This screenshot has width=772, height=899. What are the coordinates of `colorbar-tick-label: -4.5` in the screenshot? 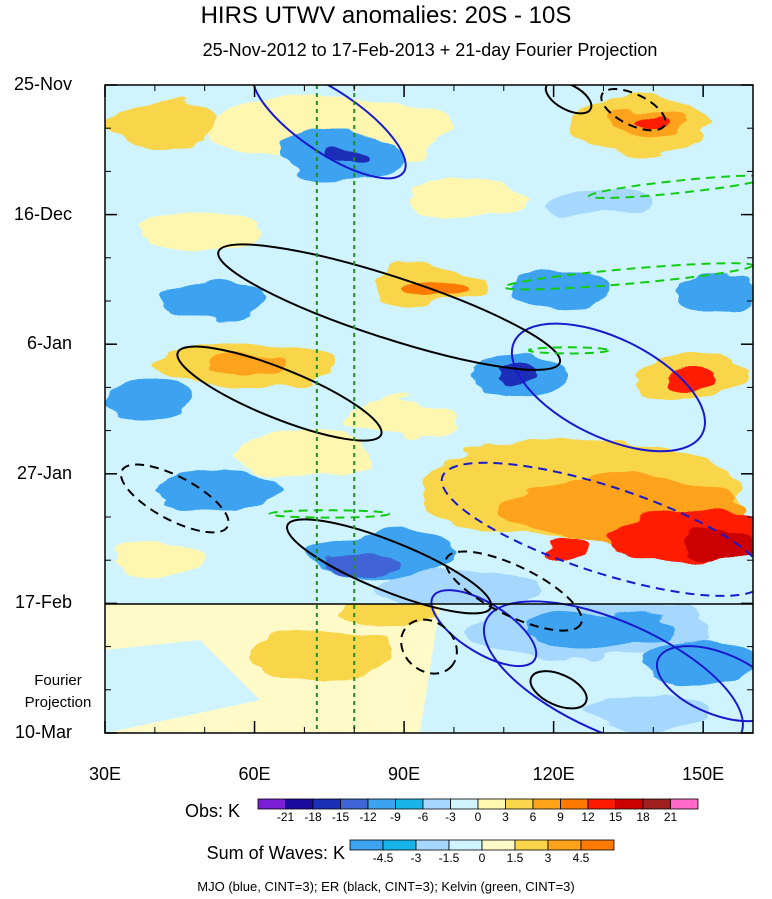 It's located at (383, 858).